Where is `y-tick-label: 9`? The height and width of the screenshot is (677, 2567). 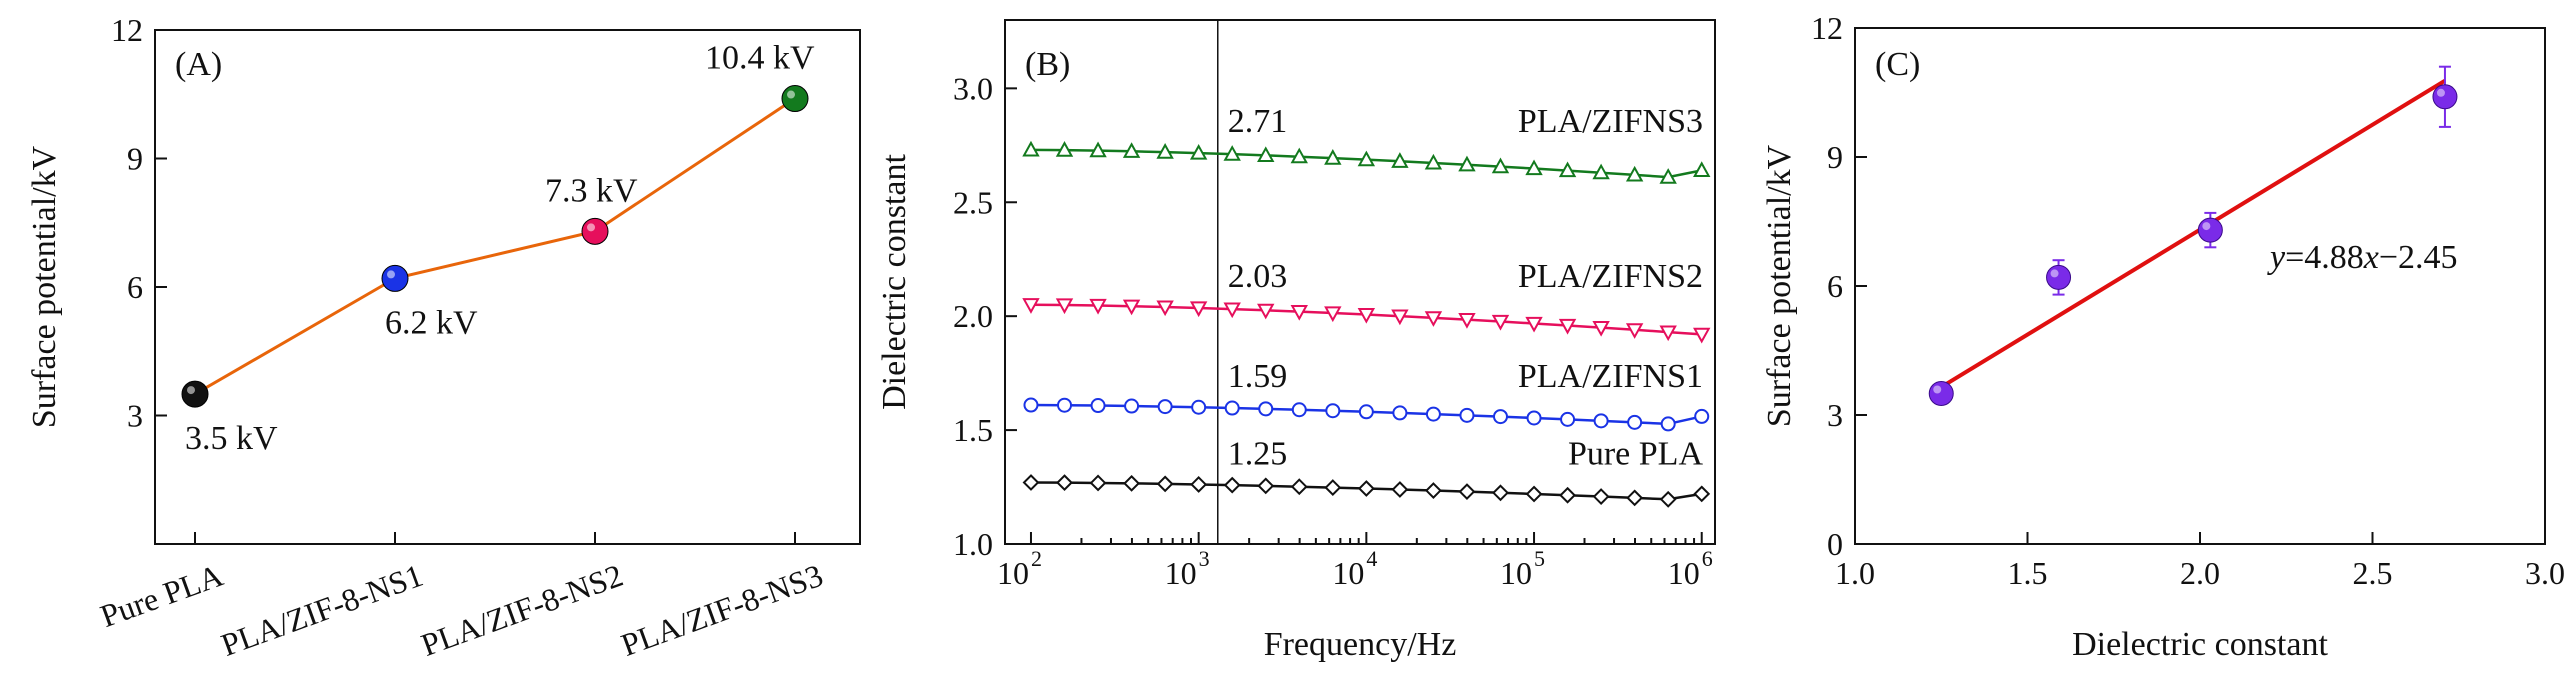
y-tick-label: 9 is located at coordinates (1835, 157).